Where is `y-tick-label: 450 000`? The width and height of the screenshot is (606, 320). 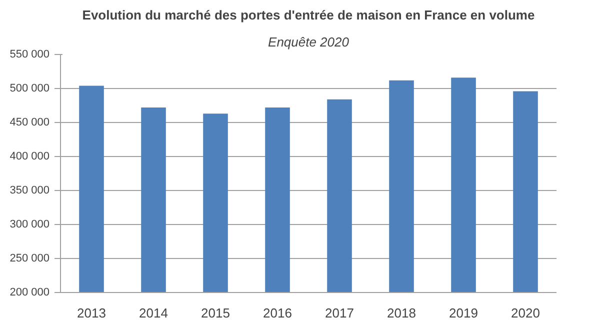 y-tick-label: 450 000 is located at coordinates (30, 122).